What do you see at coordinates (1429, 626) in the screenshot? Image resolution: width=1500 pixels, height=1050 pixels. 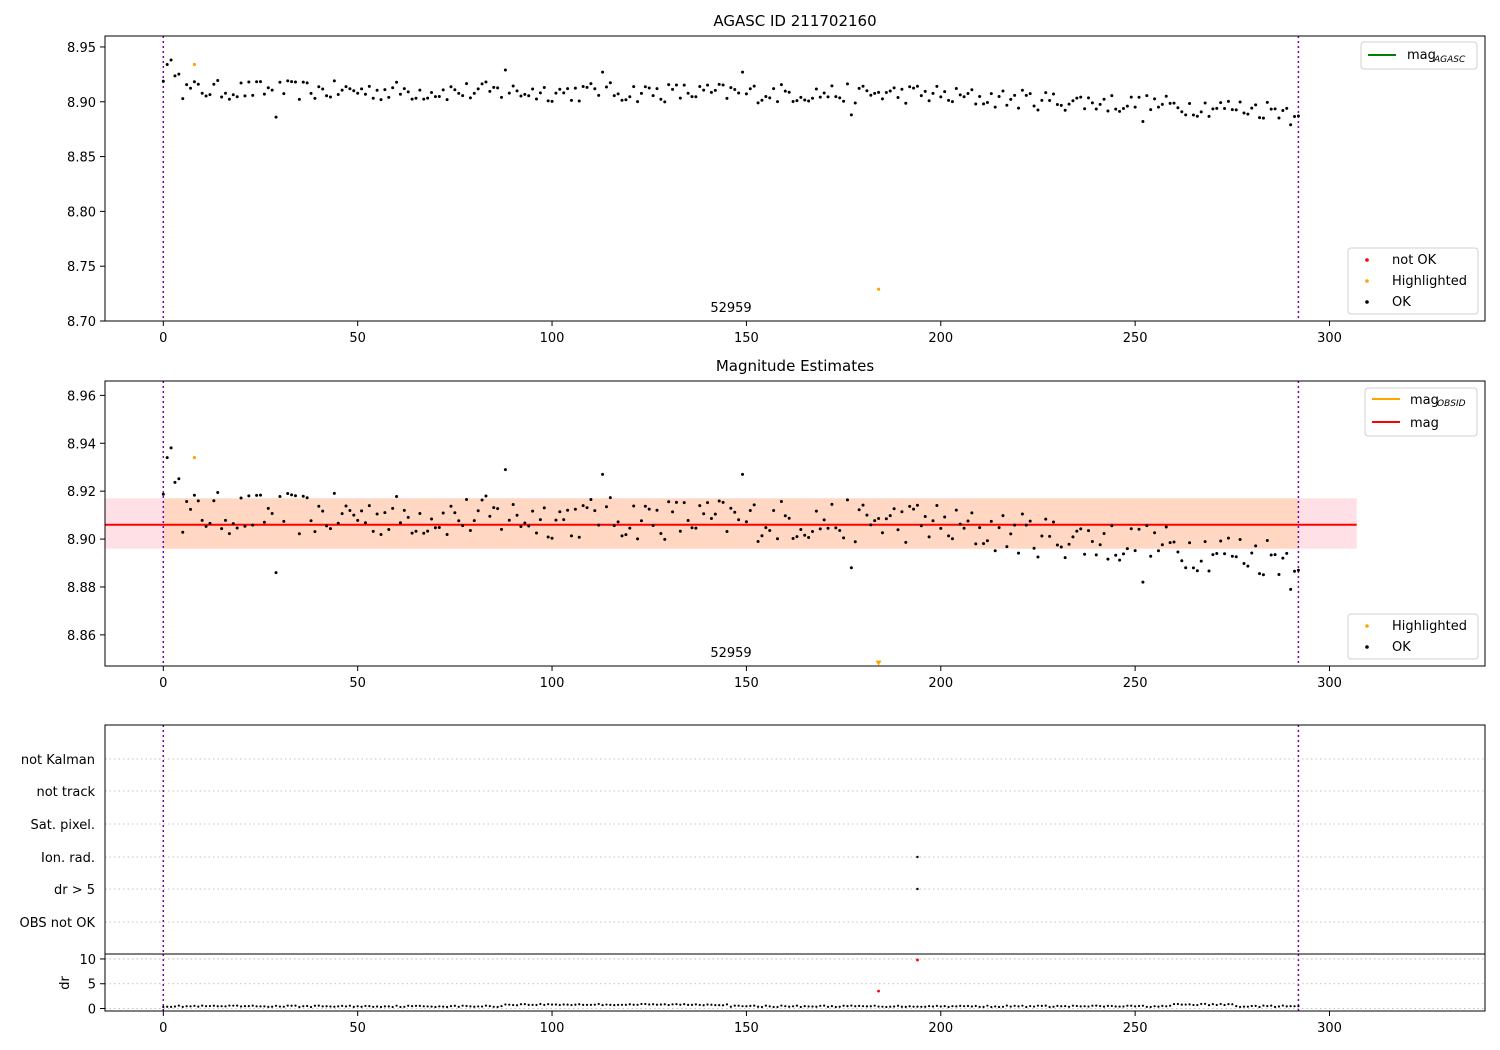 I see `legend-label-highlighted-2: Highlighted` at bounding box center [1429, 626].